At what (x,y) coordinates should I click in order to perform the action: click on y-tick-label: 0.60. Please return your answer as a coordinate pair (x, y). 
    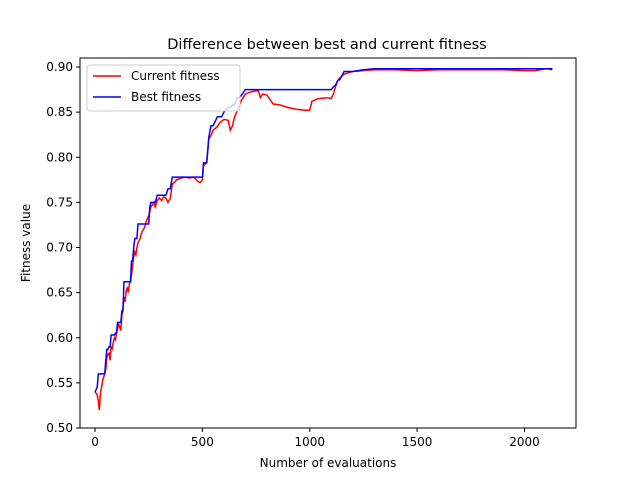
    Looking at the image, I should click on (59, 338).